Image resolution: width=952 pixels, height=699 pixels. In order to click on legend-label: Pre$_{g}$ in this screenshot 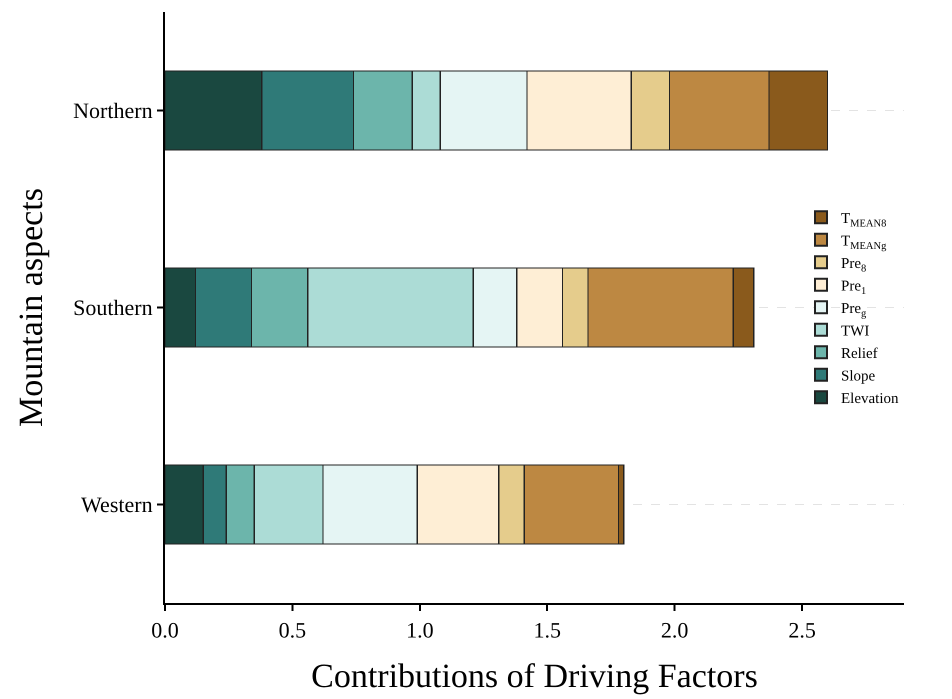, I will do `click(854, 310)`.